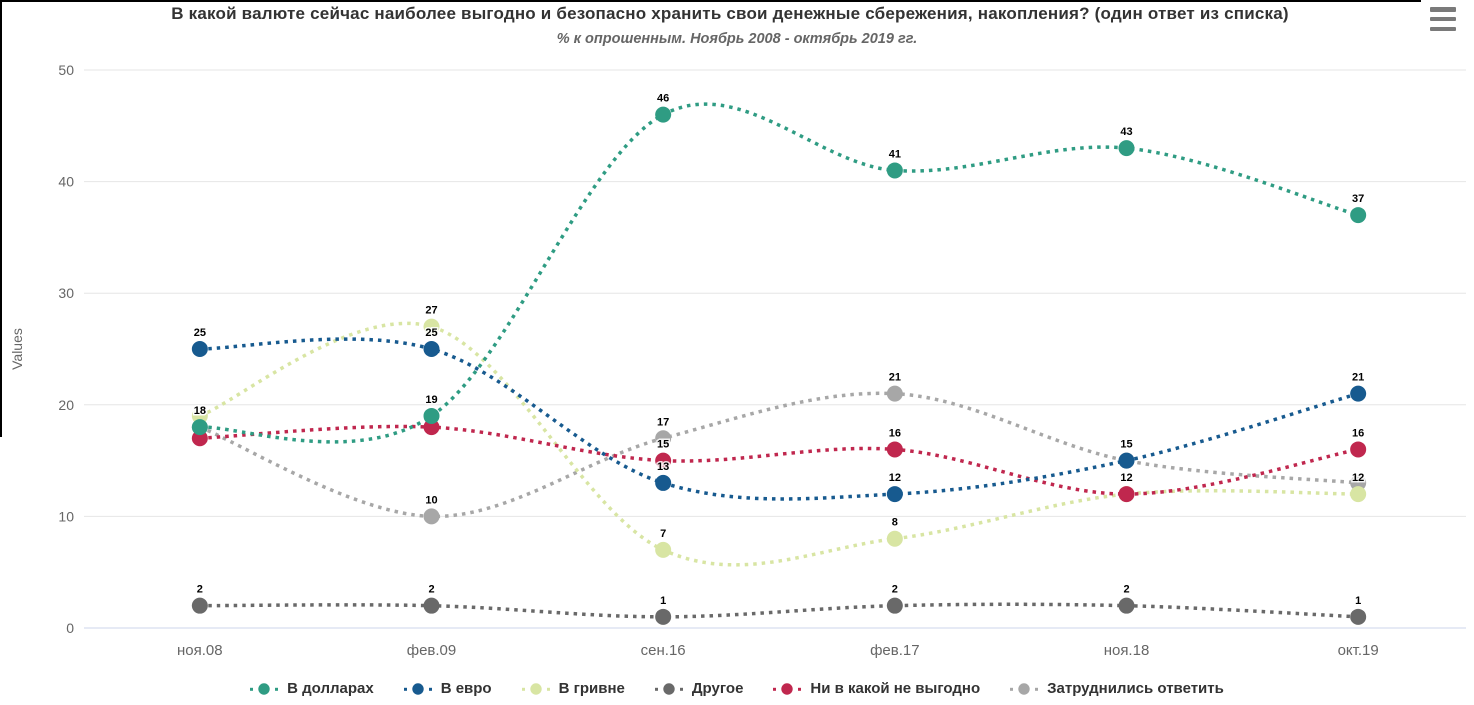  Describe the element at coordinates (66, 516) in the screenshot. I see `y-tick-label: 10` at that location.